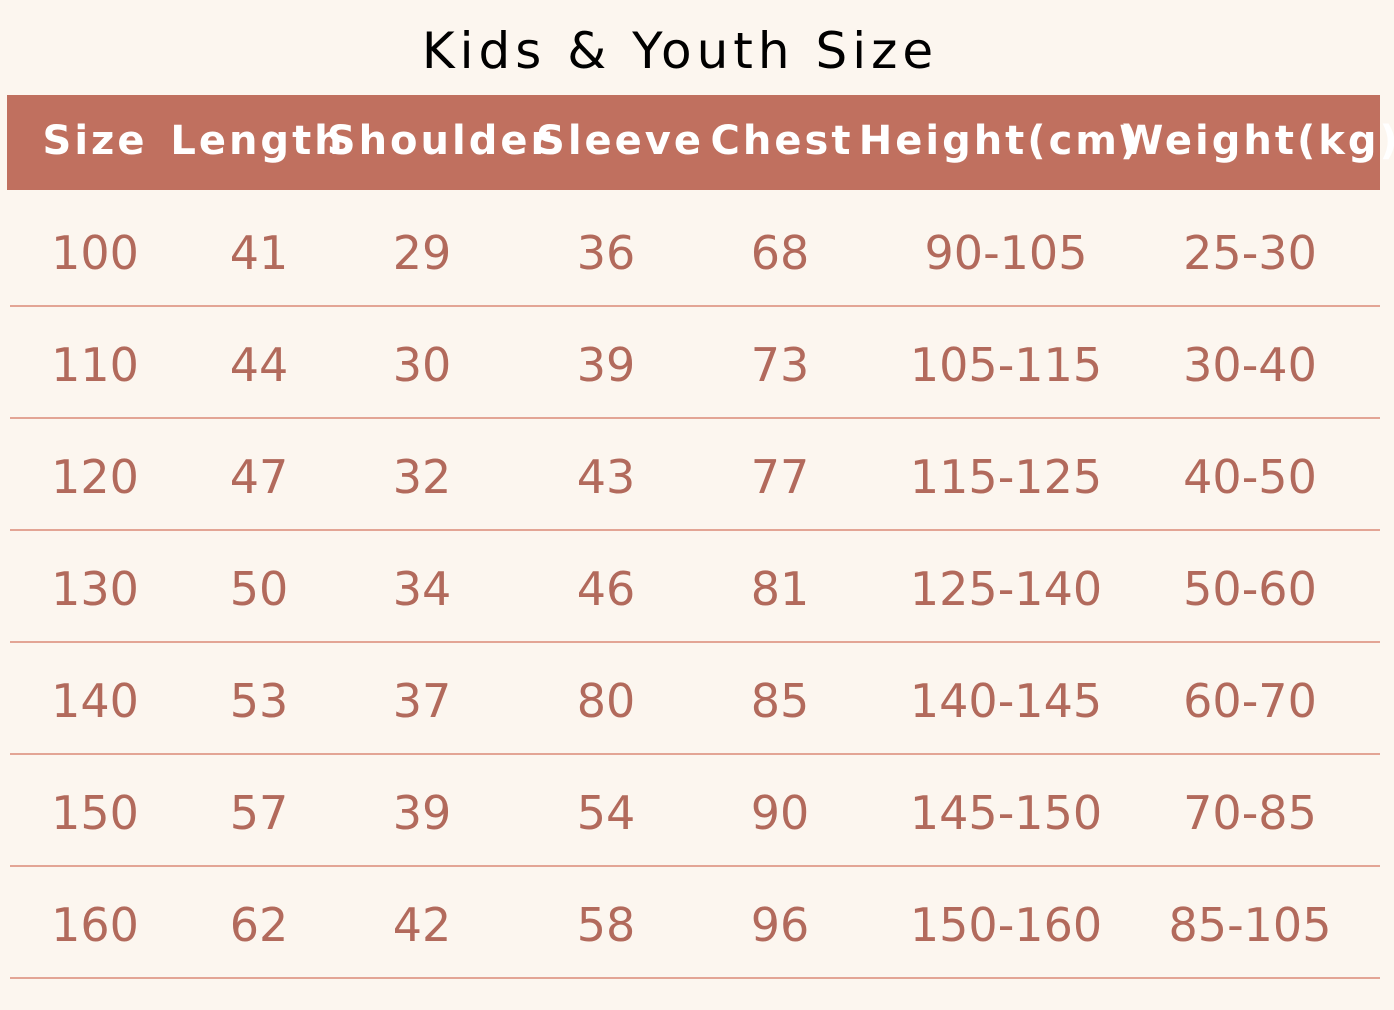 The image size is (1394, 1010). Describe the element at coordinates (259, 701) in the screenshot. I see `table-cell: 53` at that location.